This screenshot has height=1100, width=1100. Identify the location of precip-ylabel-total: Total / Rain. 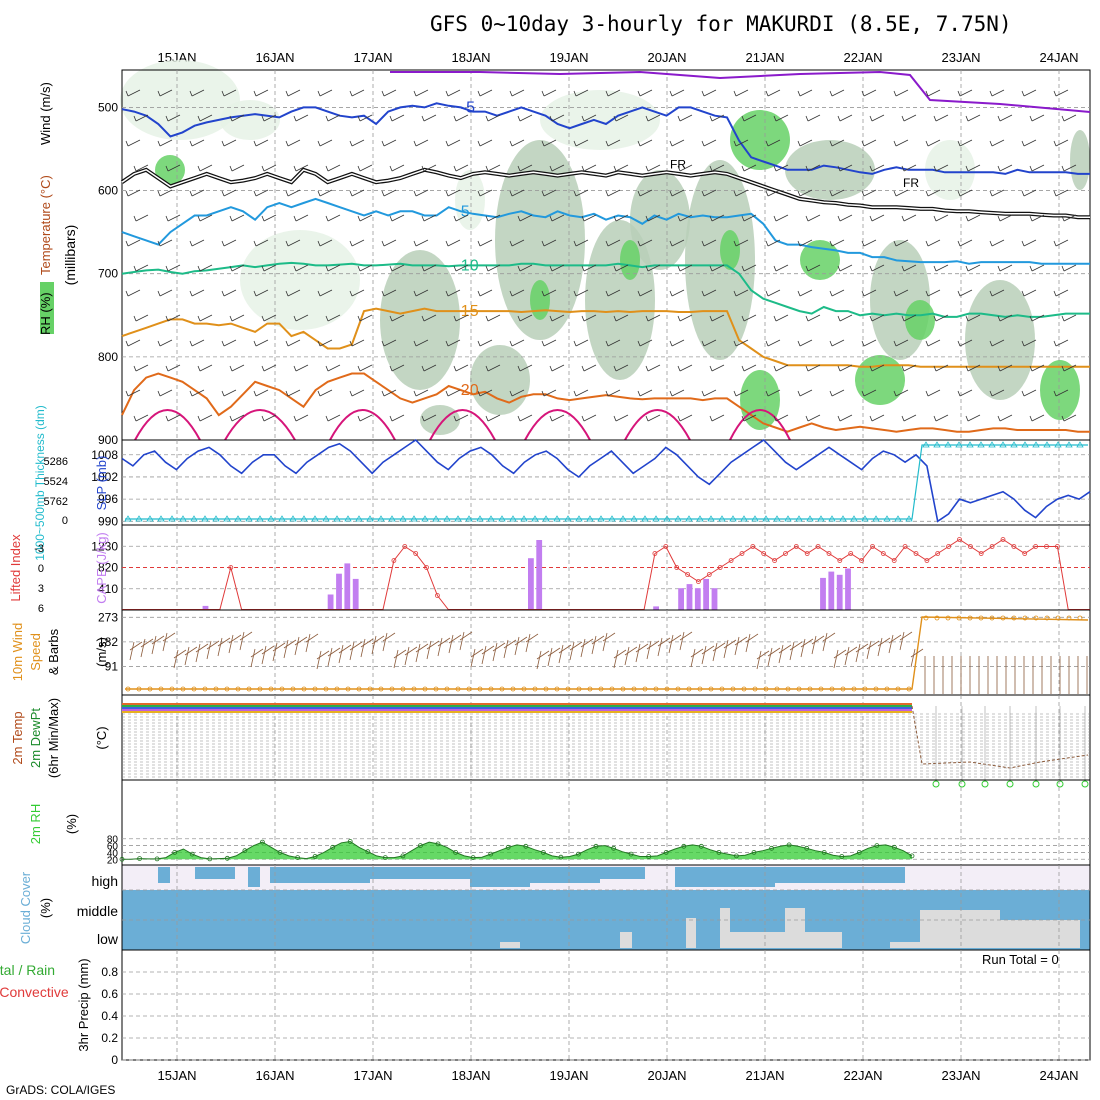
(27, 970).